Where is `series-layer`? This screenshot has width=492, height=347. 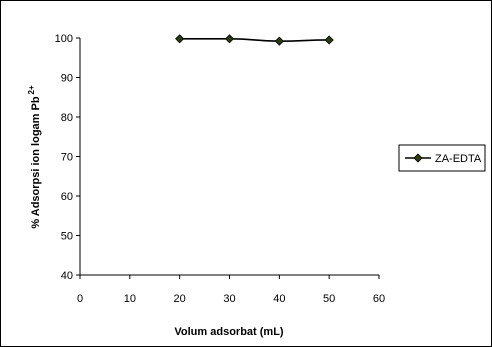 series-layer is located at coordinates (254, 40).